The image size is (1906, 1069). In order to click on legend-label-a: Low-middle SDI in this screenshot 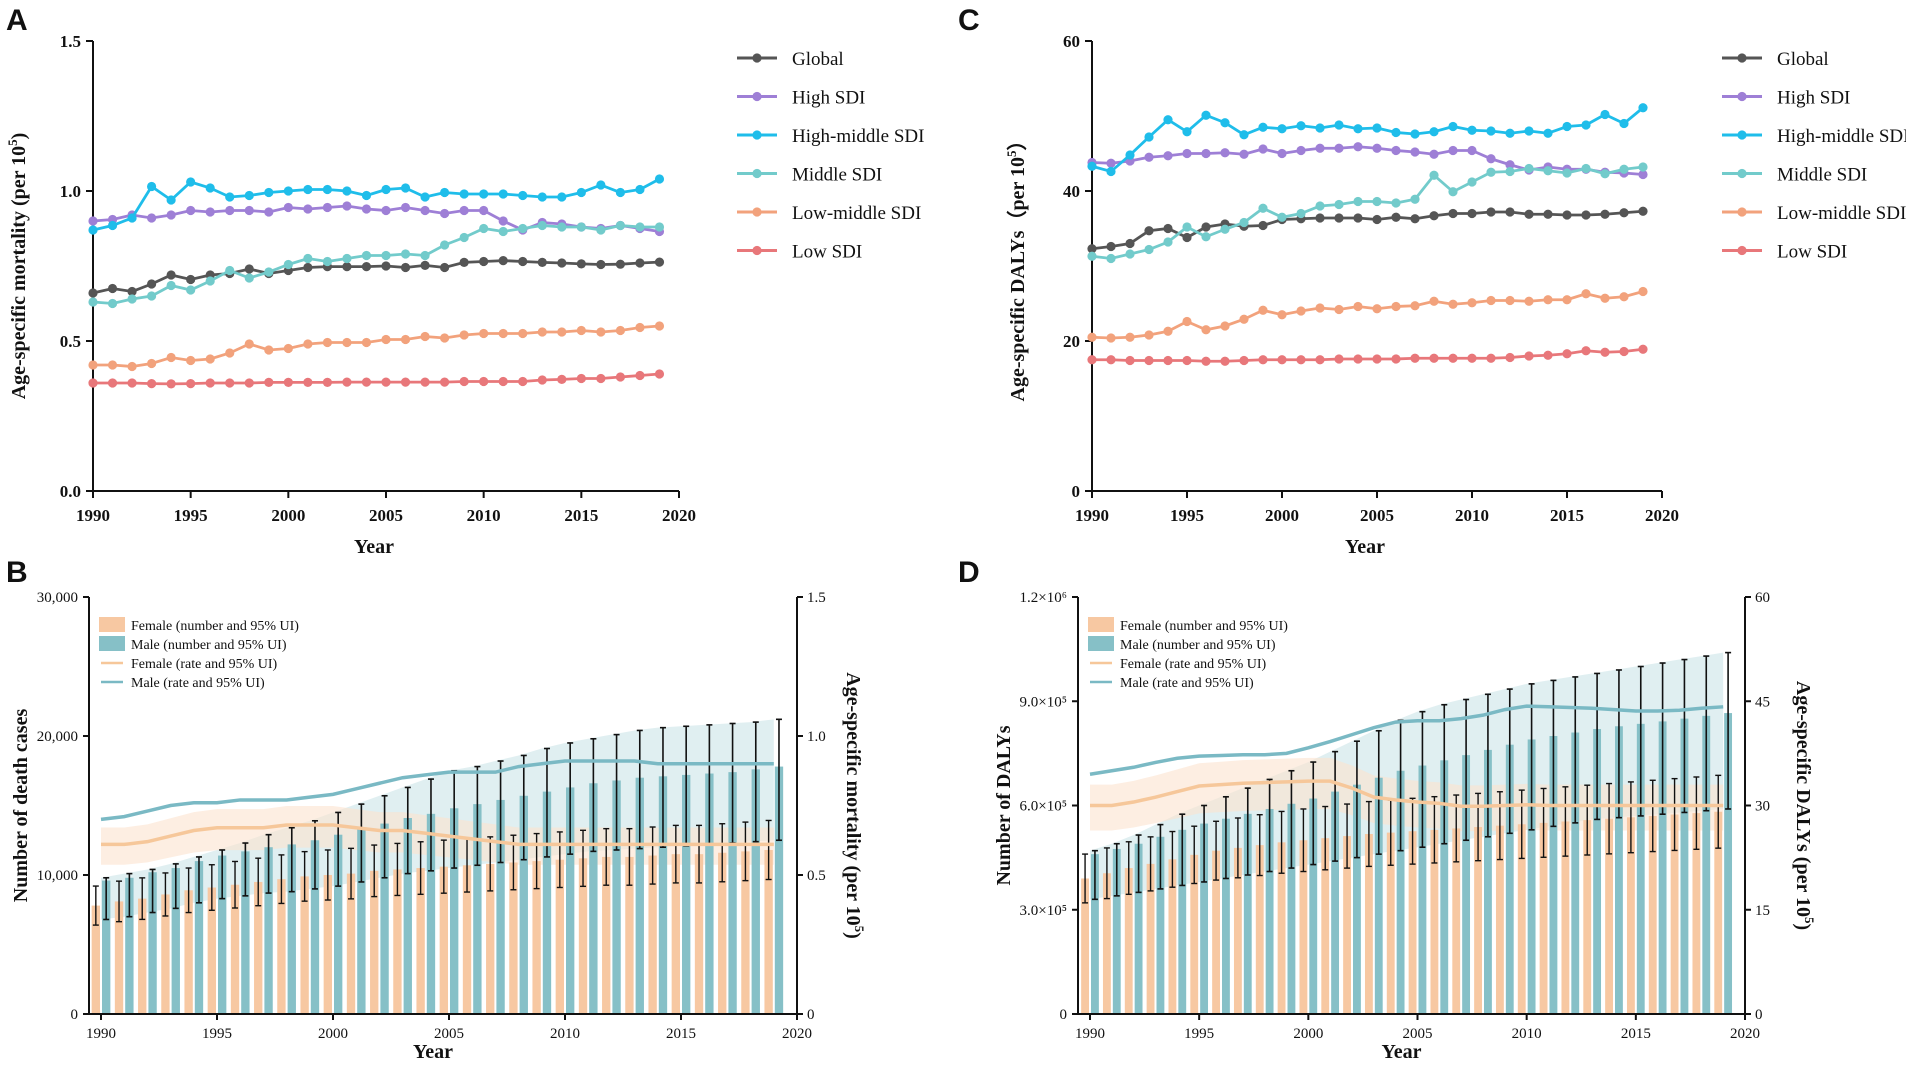, I will do `click(856, 213)`.